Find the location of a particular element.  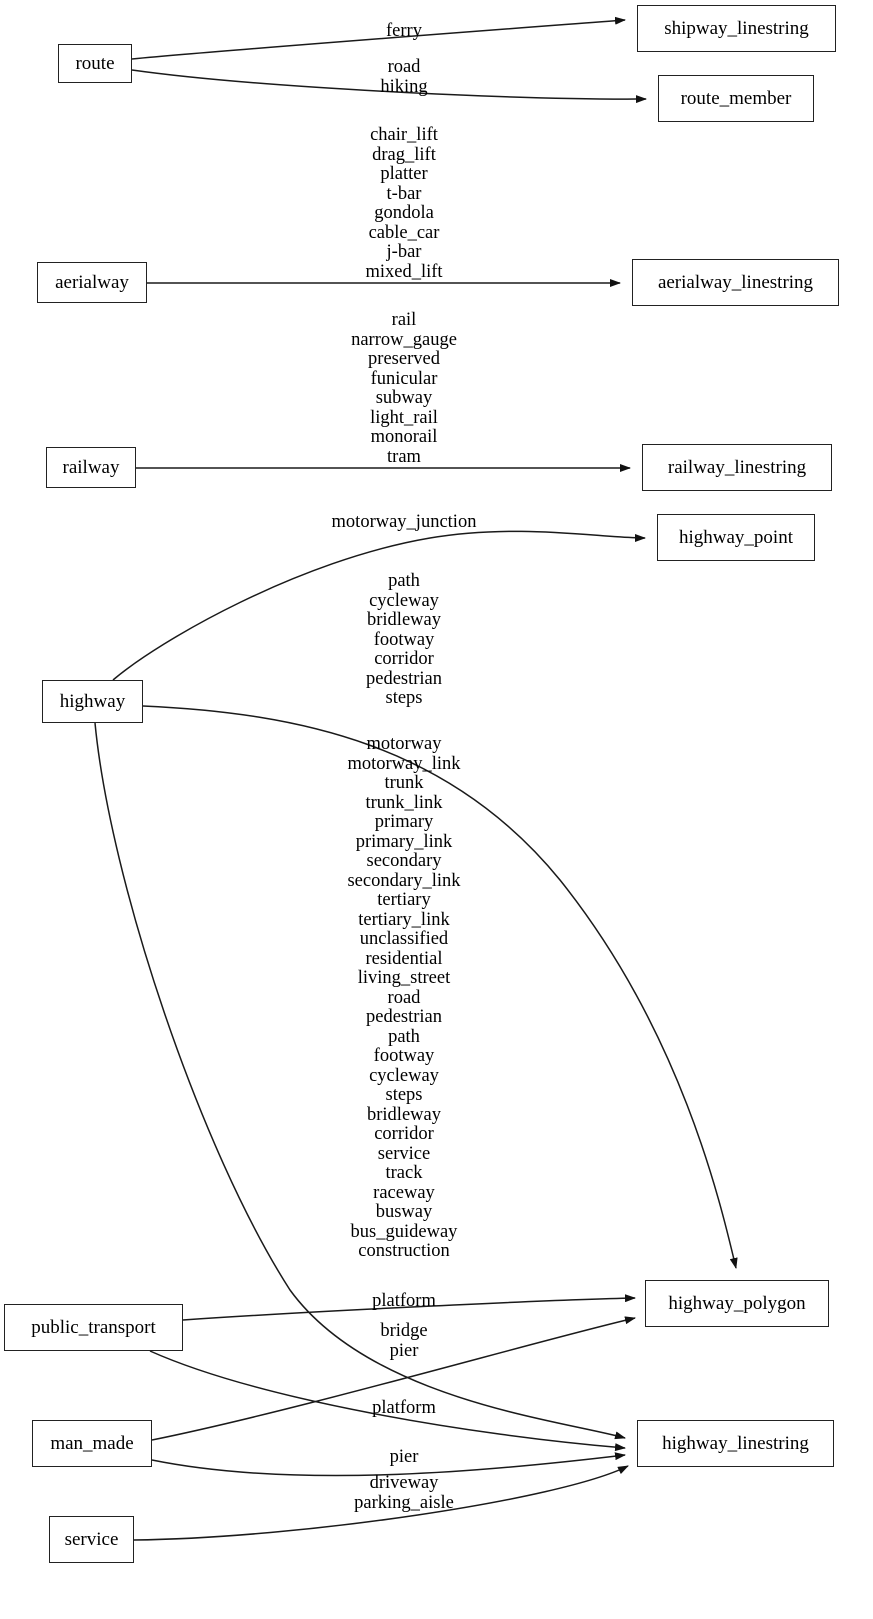

edge-label-line: primary_link is located at coordinates (404, 841).